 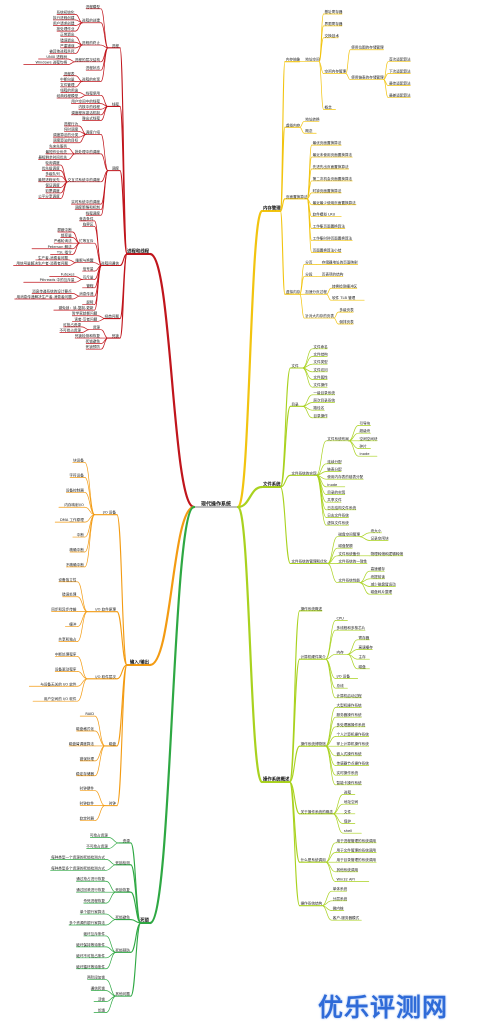 I want to click on mind-map-node: 地址空间, so click(x=351, y=801).